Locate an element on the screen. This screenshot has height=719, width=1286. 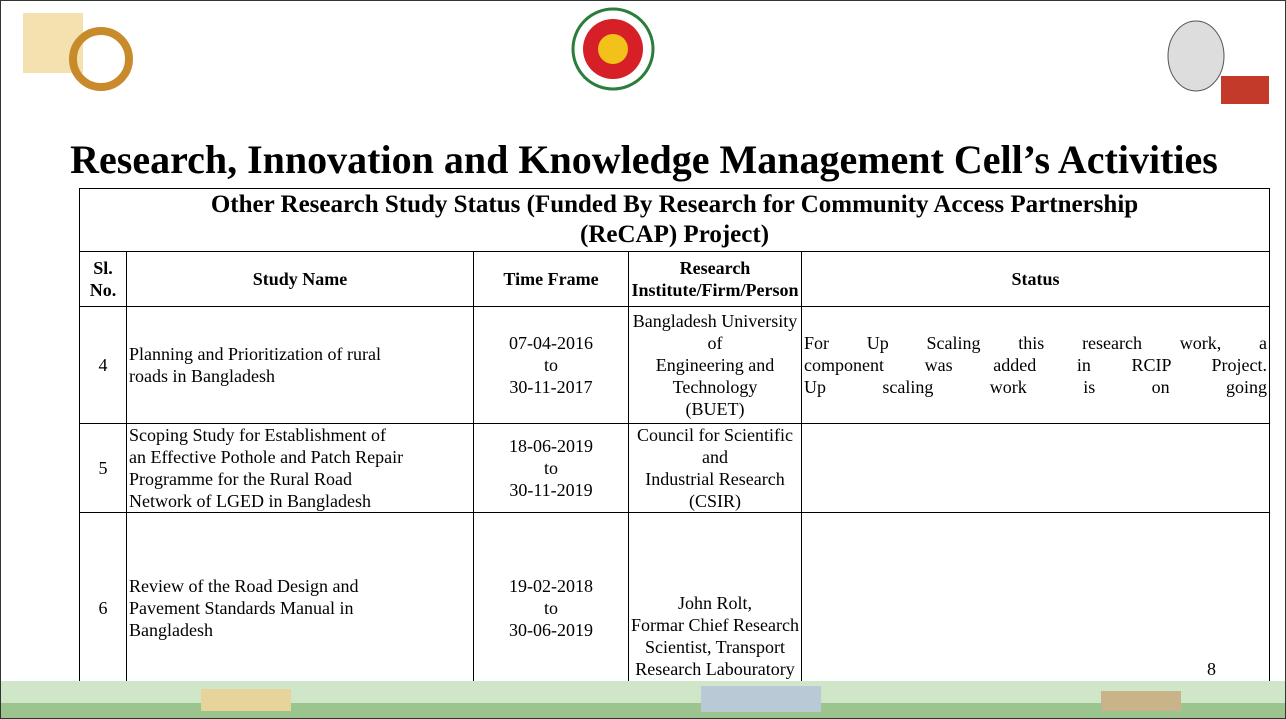
column-header: Status is located at coordinates (1035, 279).